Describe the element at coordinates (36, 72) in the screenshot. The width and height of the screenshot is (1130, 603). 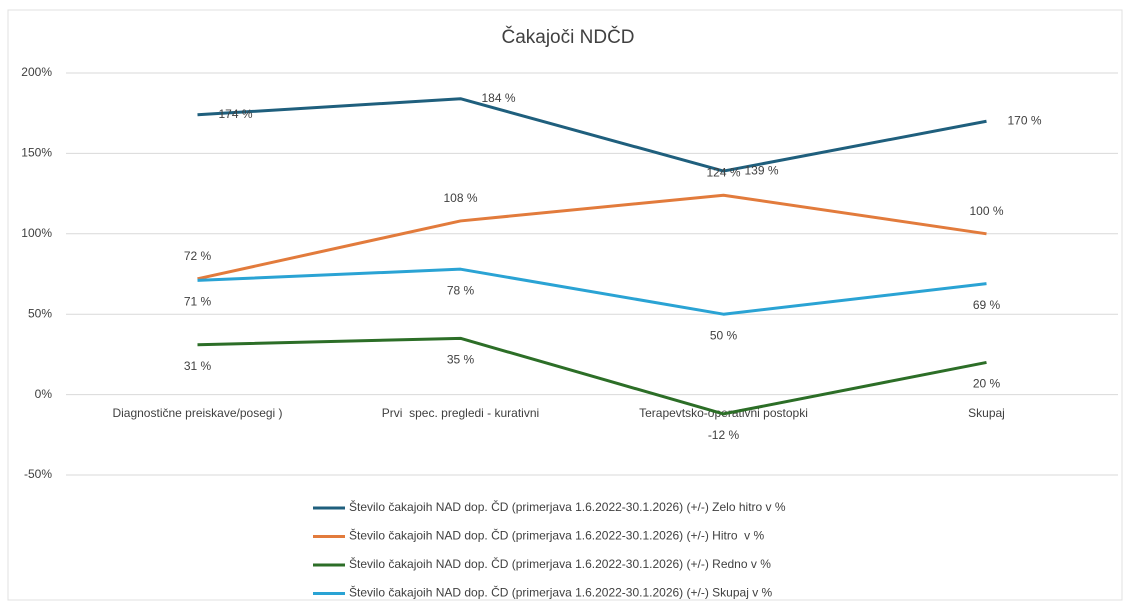
I see `y-tick-label: 200%` at that location.